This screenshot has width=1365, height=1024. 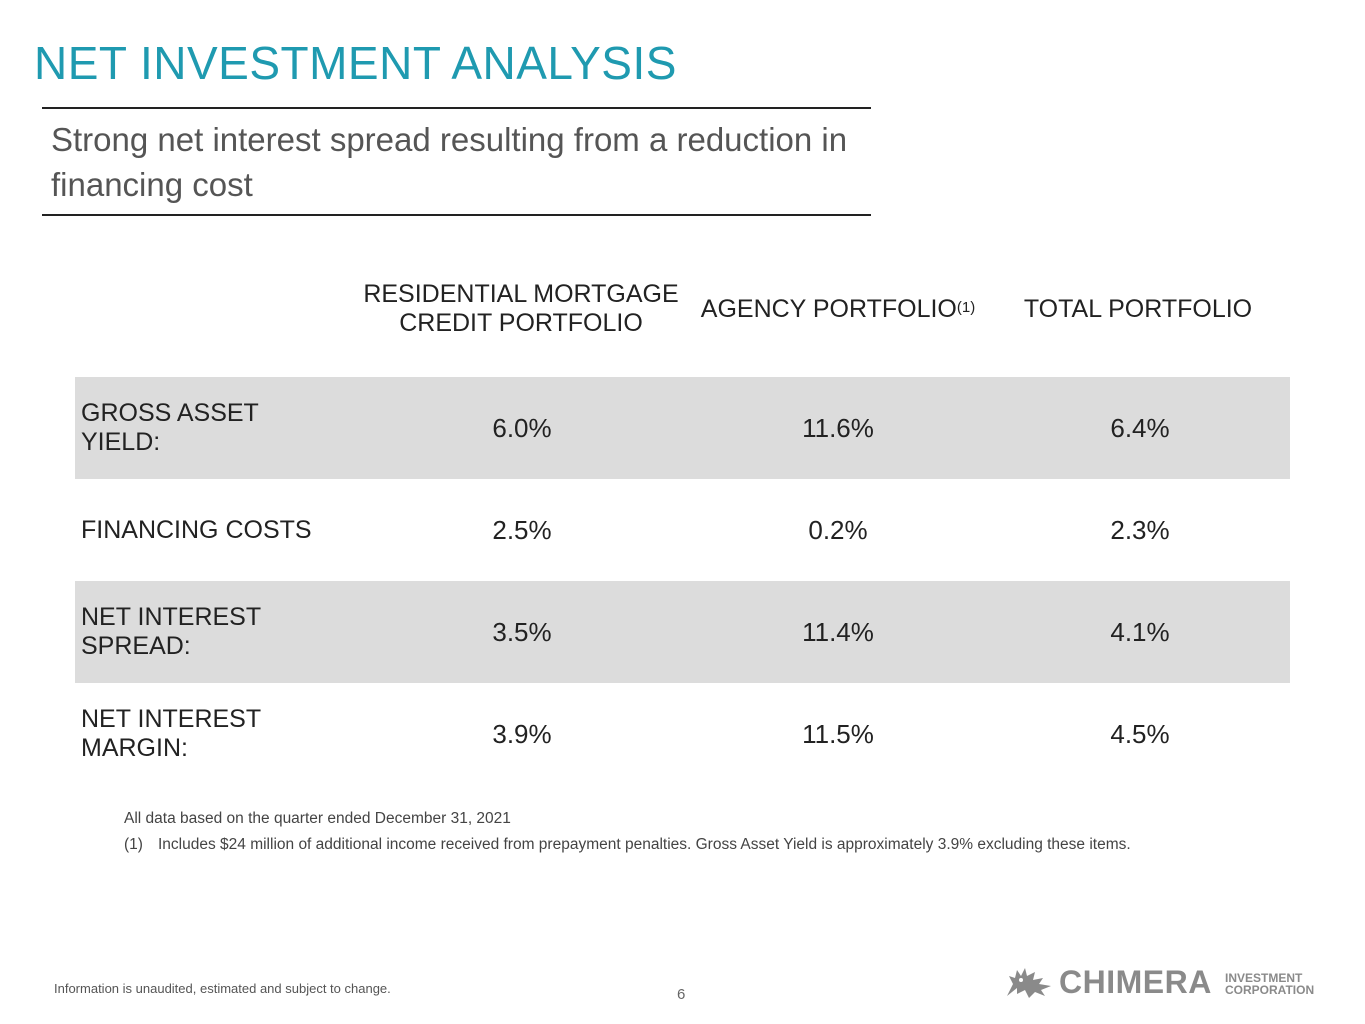 What do you see at coordinates (838, 529) in the screenshot?
I see `cell-agency: 0.2%` at bounding box center [838, 529].